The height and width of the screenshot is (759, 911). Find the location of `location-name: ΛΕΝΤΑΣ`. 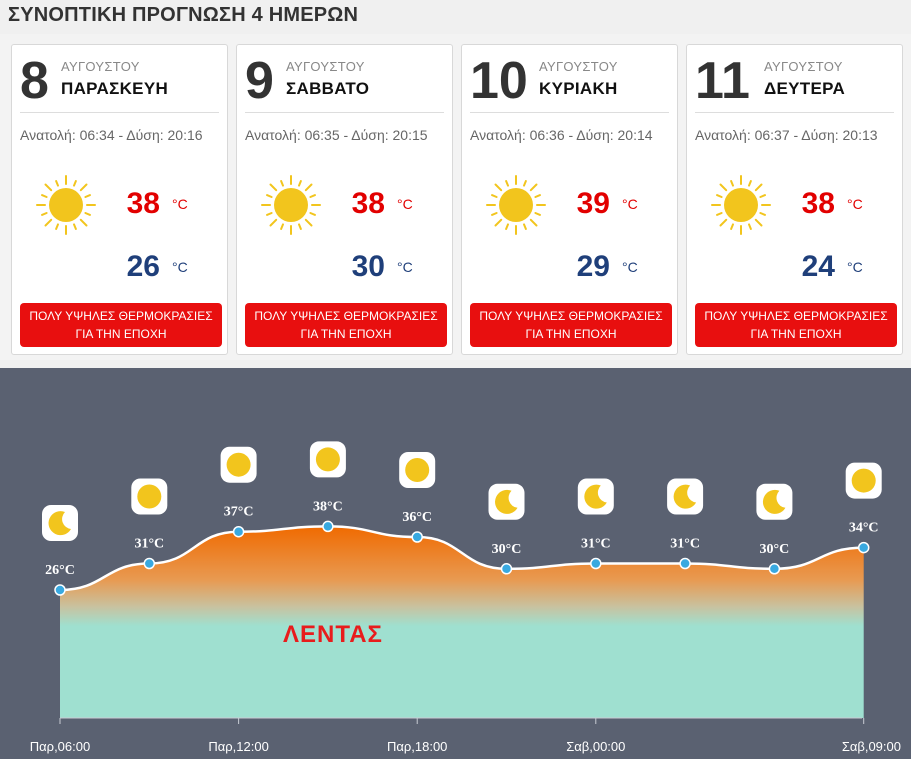

location-name: ΛΕΝΤΑΣ is located at coordinates (333, 634).